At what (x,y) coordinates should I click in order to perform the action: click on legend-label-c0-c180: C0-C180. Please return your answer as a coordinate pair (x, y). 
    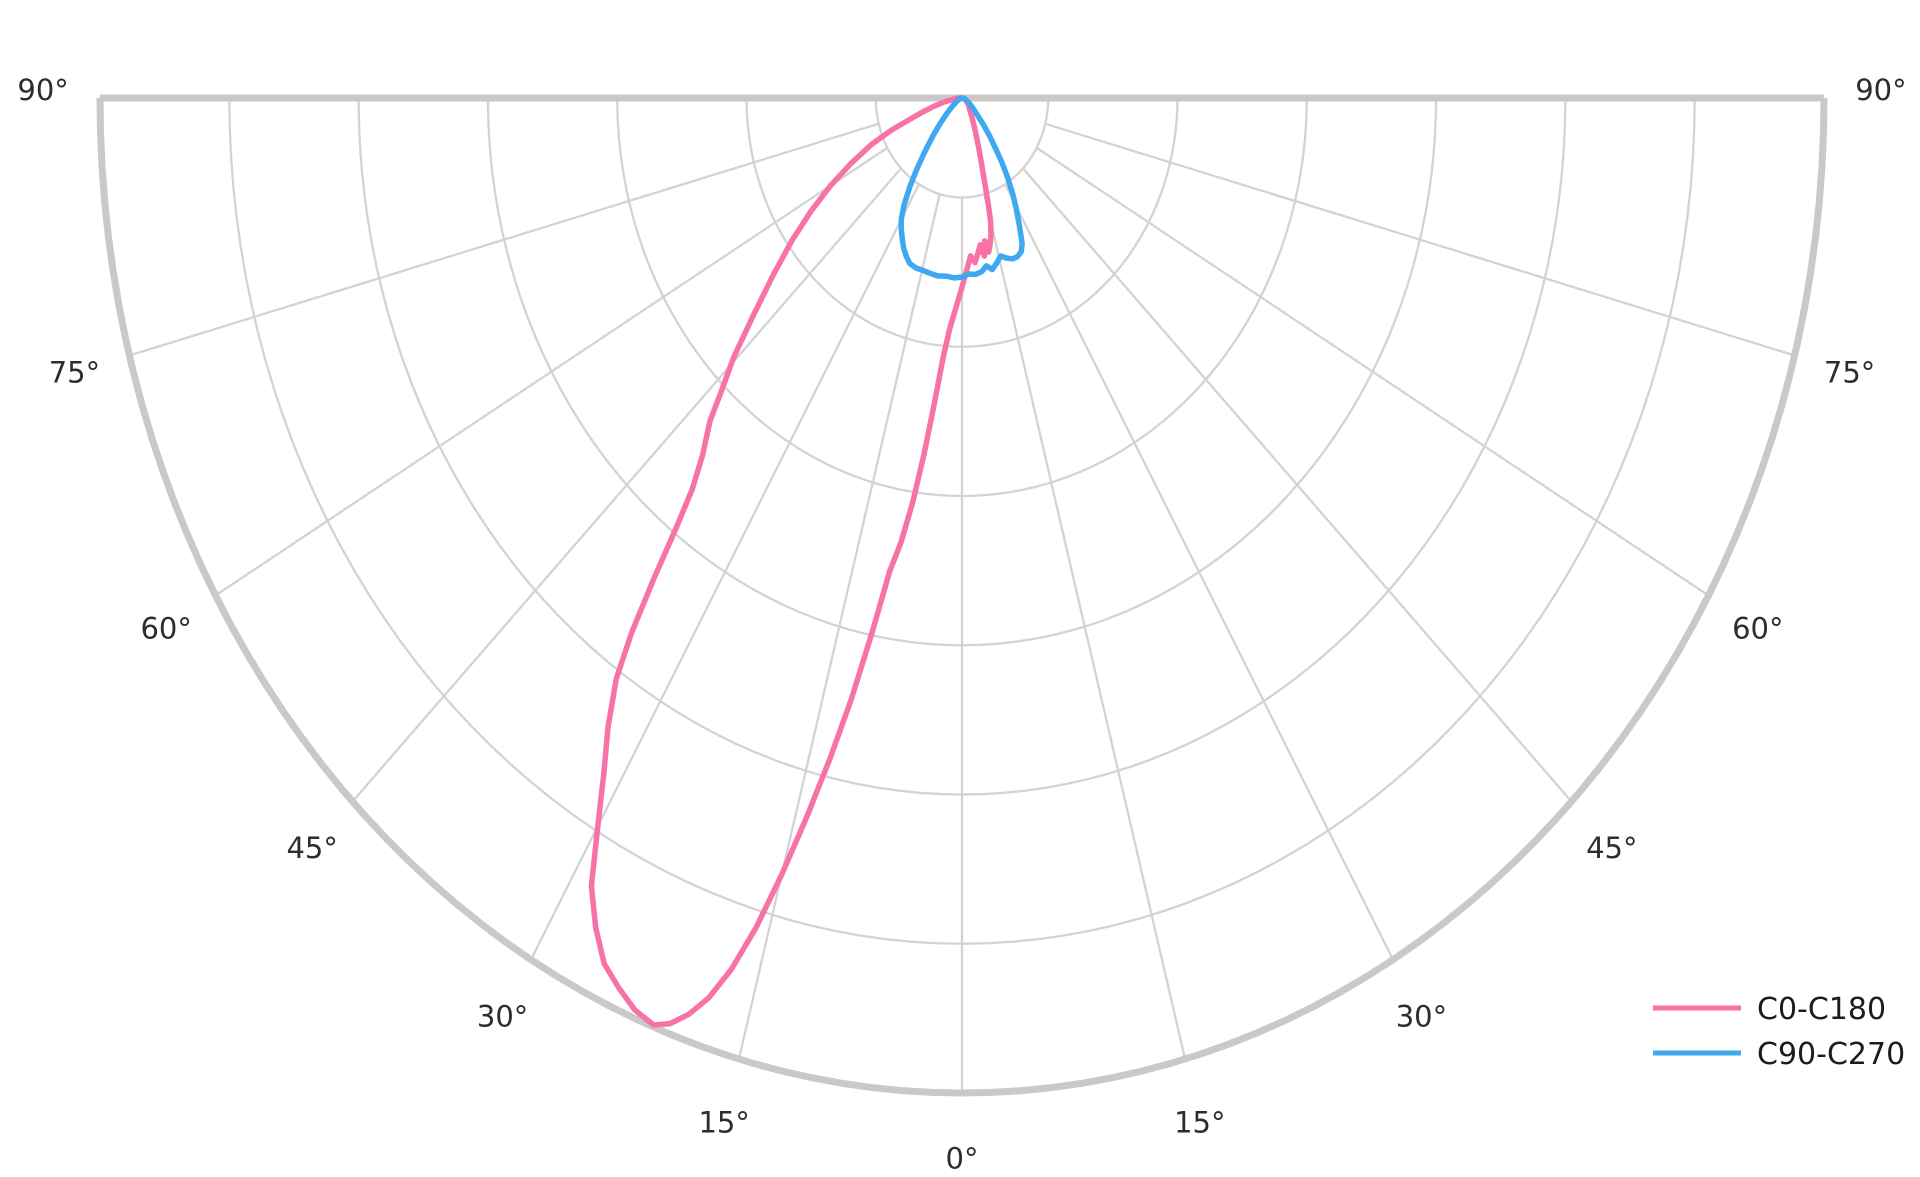
    Looking at the image, I should click on (1821, 1009).